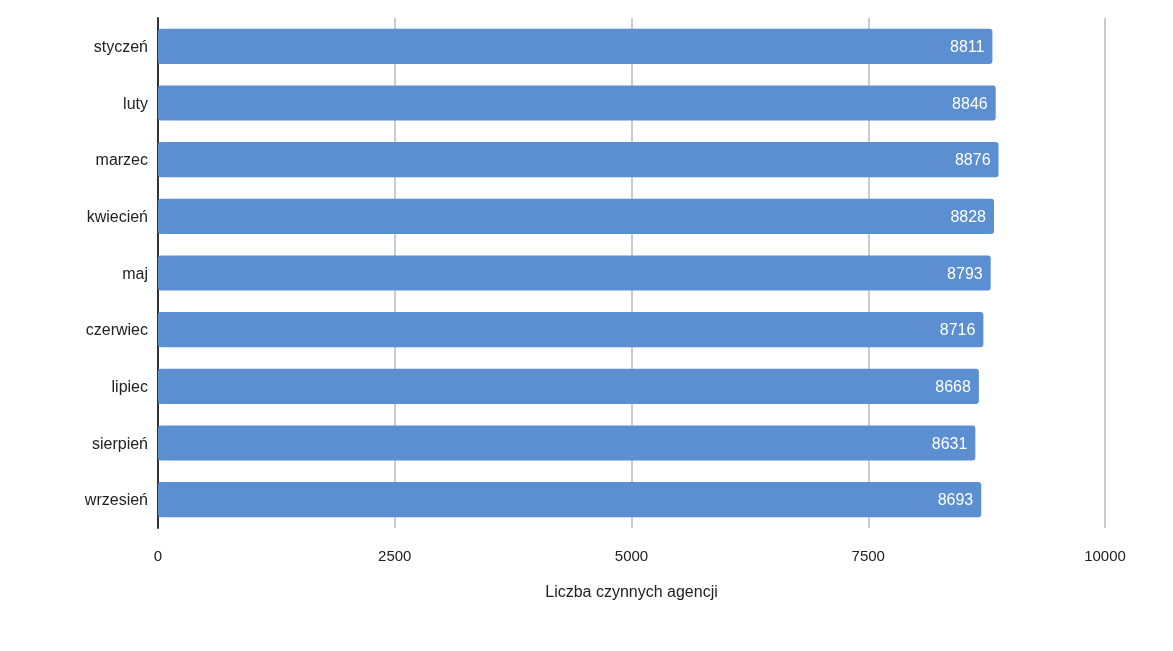 The width and height of the screenshot is (1173, 651). I want to click on y-tick-label: czerwiec, so click(116, 330).